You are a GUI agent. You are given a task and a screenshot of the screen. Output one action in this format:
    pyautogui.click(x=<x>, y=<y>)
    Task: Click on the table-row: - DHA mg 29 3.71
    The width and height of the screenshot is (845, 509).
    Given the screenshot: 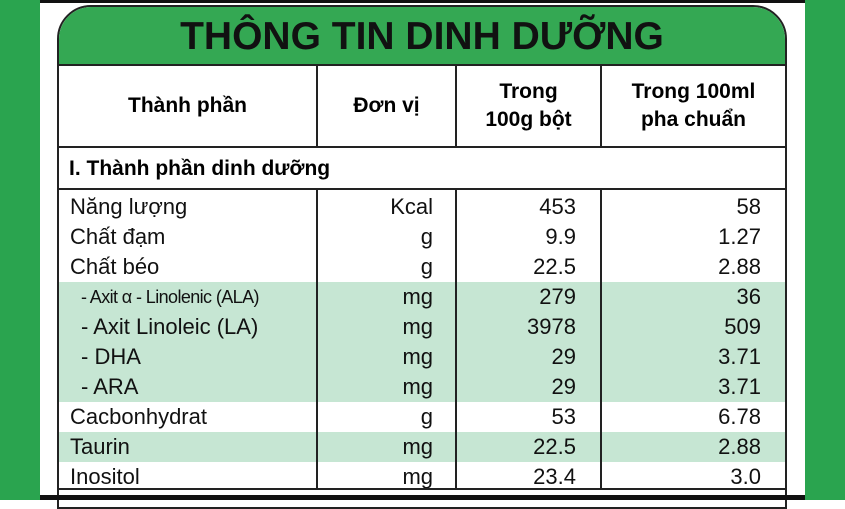 What is the action you would take?
    pyautogui.click(x=422, y=357)
    